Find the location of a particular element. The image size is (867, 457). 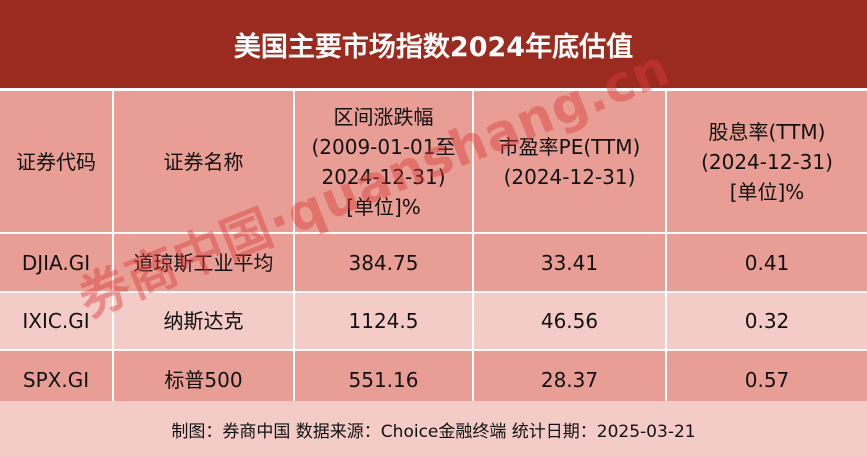

header-line: 市盈率PE(TTM) is located at coordinates (569, 146).